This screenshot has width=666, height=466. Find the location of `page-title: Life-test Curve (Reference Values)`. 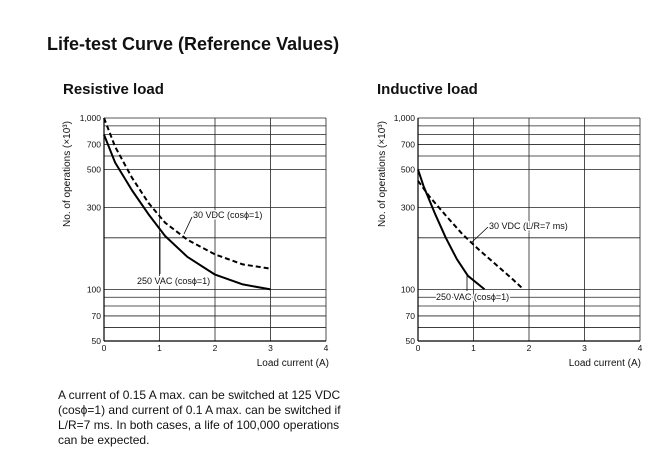

page-title: Life-test Curve (Reference Values) is located at coordinates (193, 44).